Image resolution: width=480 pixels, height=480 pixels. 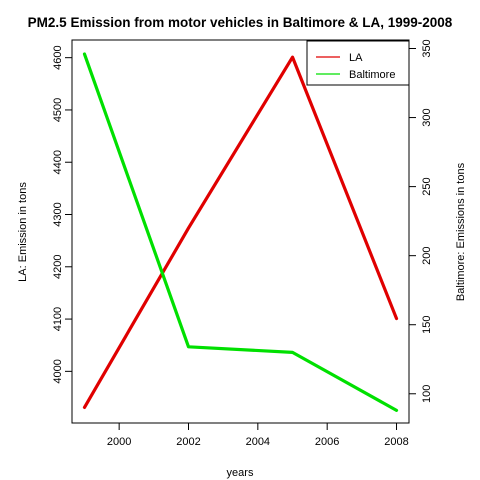 What do you see at coordinates (258, 435) in the screenshot?
I see `x-axis: 2000 2002 2004 2006 2008` at bounding box center [258, 435].